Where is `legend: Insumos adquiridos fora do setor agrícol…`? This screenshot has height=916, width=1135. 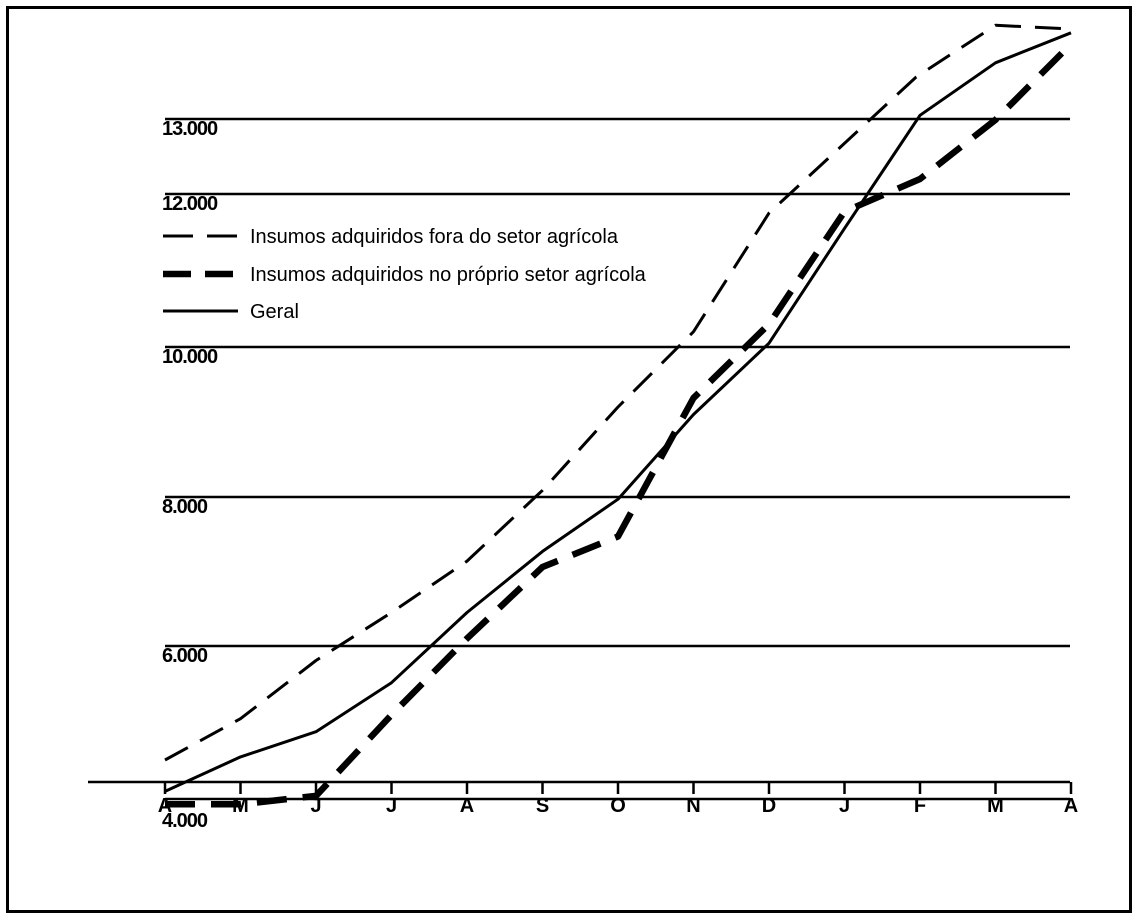 legend: Insumos adquiridos fora do setor agrícol… is located at coordinates (405, 274).